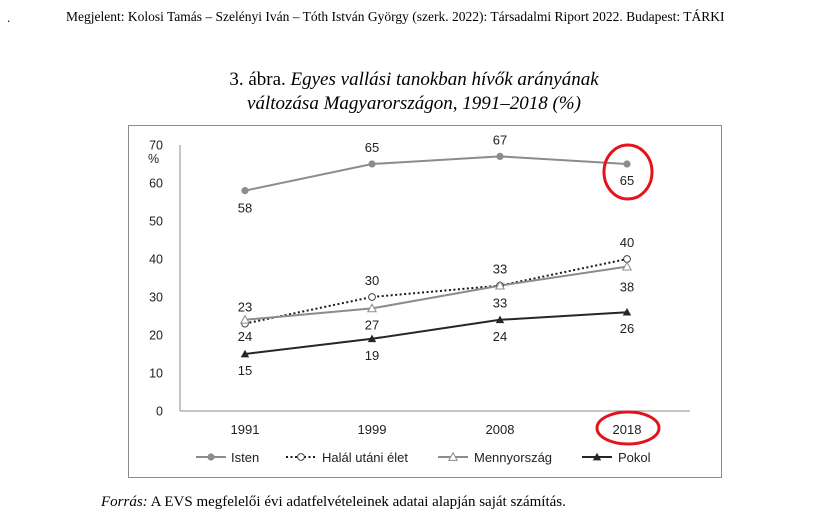 The image size is (828, 531). Describe the element at coordinates (156, 222) in the screenshot. I see `y-tick-label: 50` at that location.